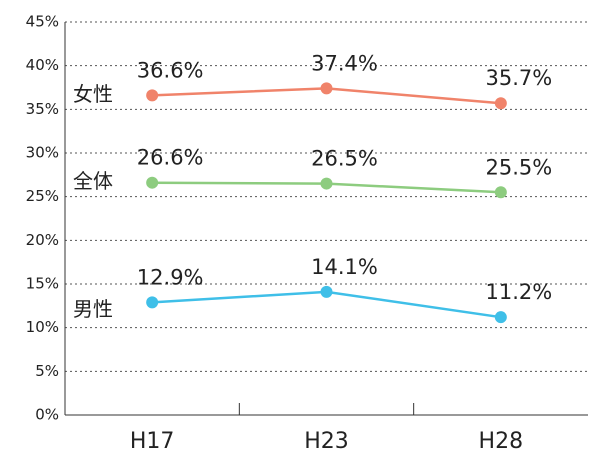 The height and width of the screenshot is (466, 590). I want to click on y-tick-label: 0%, so click(47, 415).